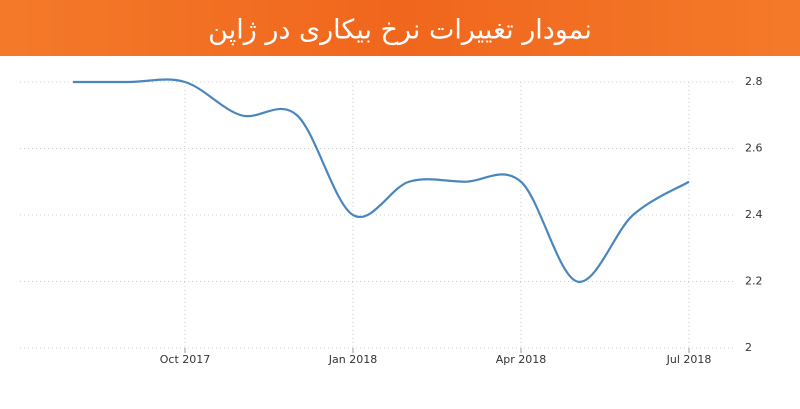  What do you see at coordinates (748, 347) in the screenshot?
I see `y-tick-label: 2` at bounding box center [748, 347].